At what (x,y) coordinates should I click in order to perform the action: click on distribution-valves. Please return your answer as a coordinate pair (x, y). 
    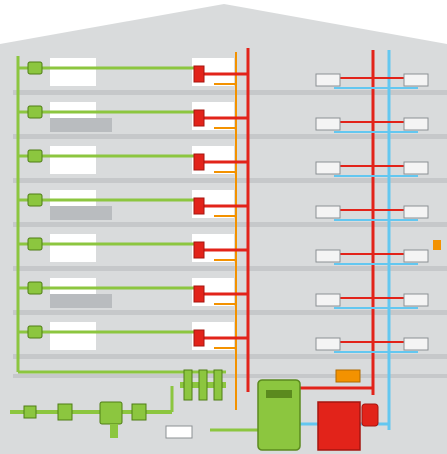
    Looking at the image, I should click on (203, 385).